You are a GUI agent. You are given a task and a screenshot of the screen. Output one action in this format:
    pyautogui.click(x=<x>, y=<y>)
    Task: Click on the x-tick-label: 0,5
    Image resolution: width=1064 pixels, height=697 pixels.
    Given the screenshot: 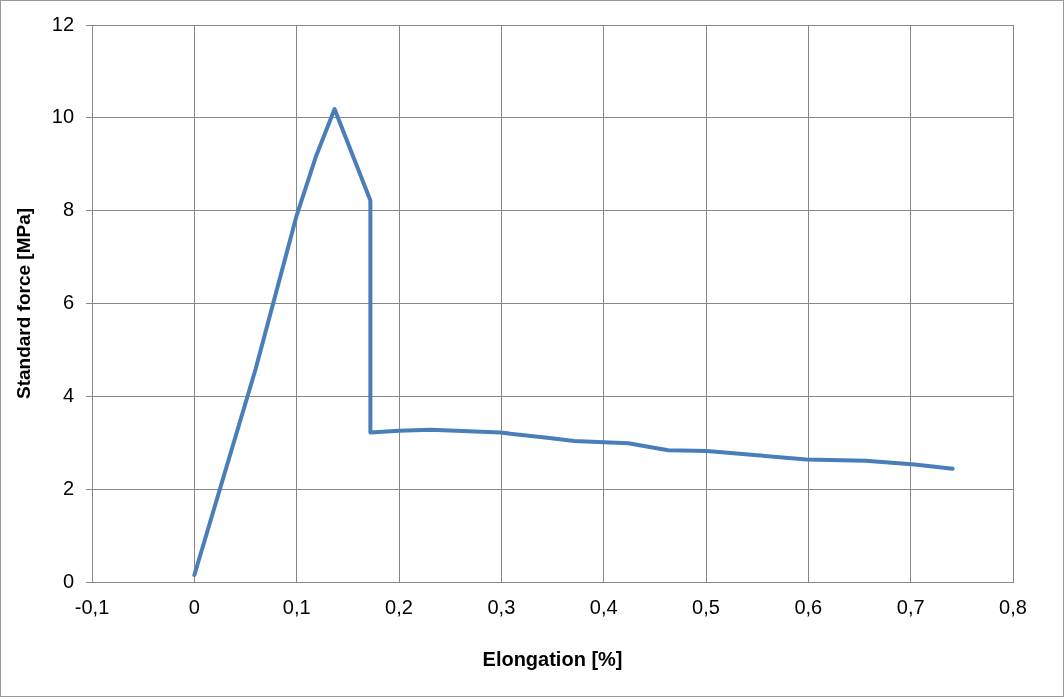 What is the action you would take?
    pyautogui.click(x=706, y=606)
    